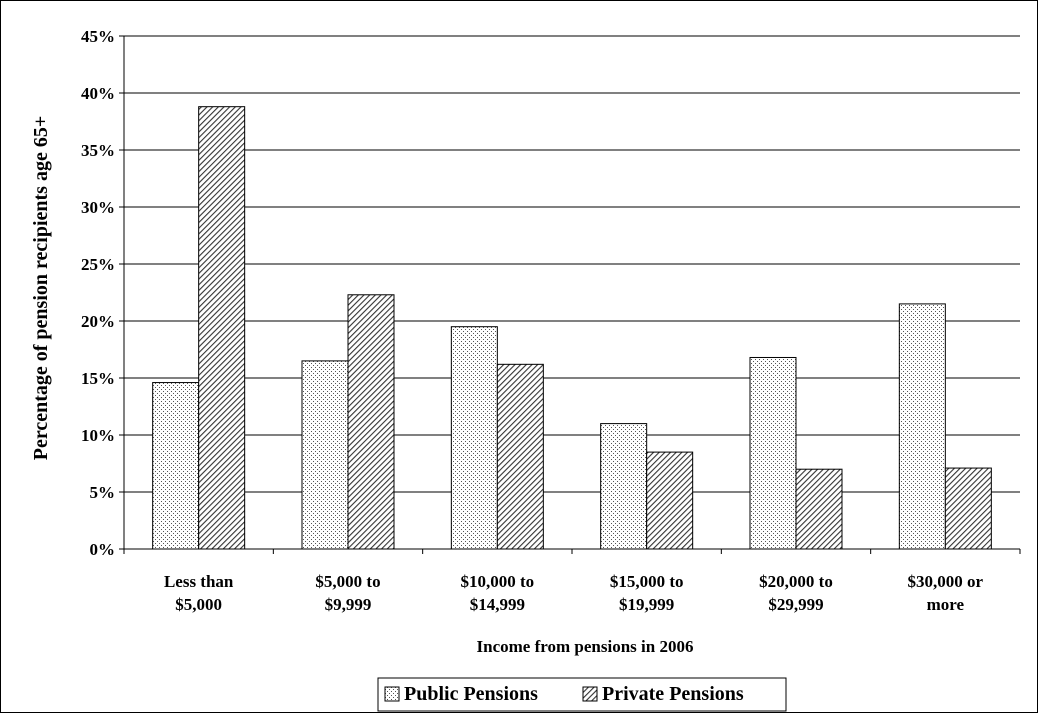 The image size is (1038, 713). Describe the element at coordinates (98, 264) in the screenshot. I see `y-tick-label: 25%` at that location.